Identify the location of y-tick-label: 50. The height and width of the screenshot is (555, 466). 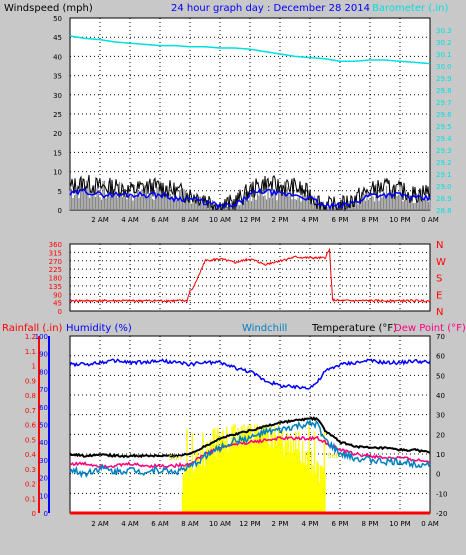
(57, 19).